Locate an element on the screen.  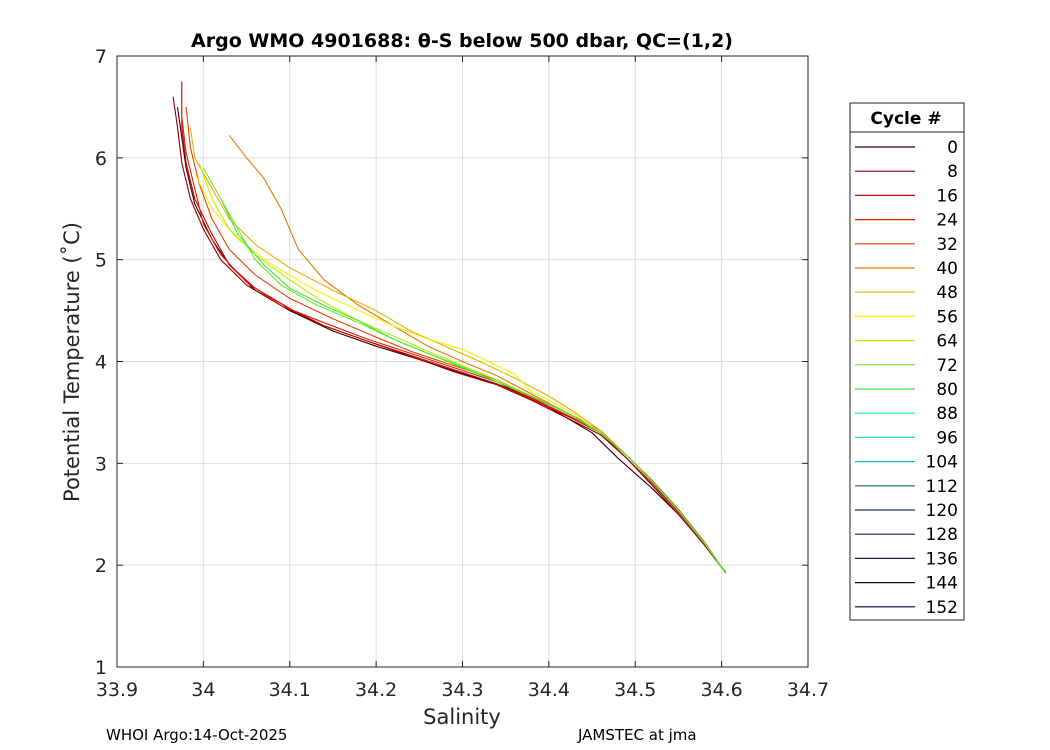
legend-entry-label: 16 is located at coordinates (947, 196).